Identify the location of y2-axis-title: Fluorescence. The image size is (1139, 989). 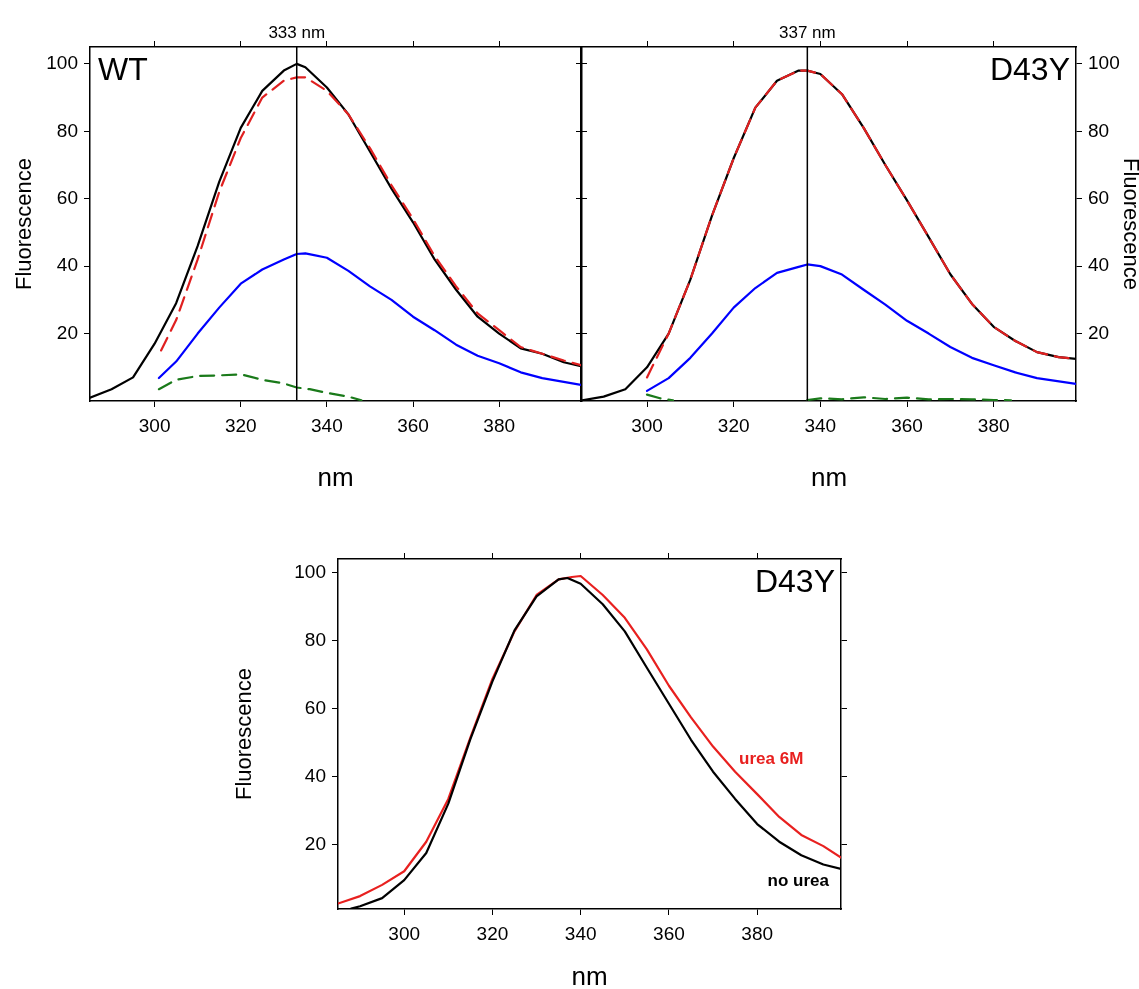
(1128, 224).